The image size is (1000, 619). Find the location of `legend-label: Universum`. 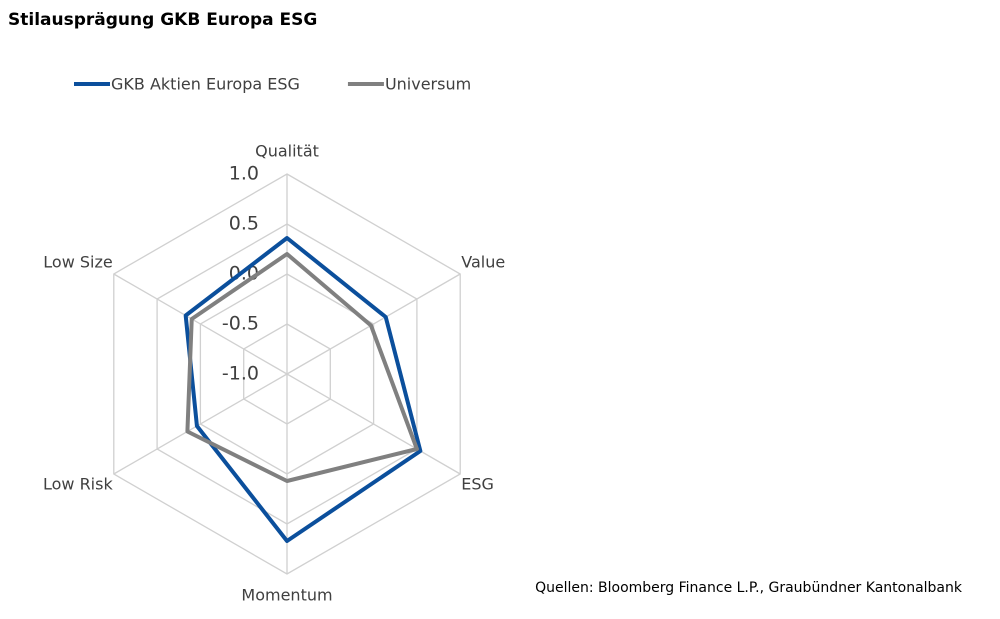

legend-label: Universum is located at coordinates (428, 84).